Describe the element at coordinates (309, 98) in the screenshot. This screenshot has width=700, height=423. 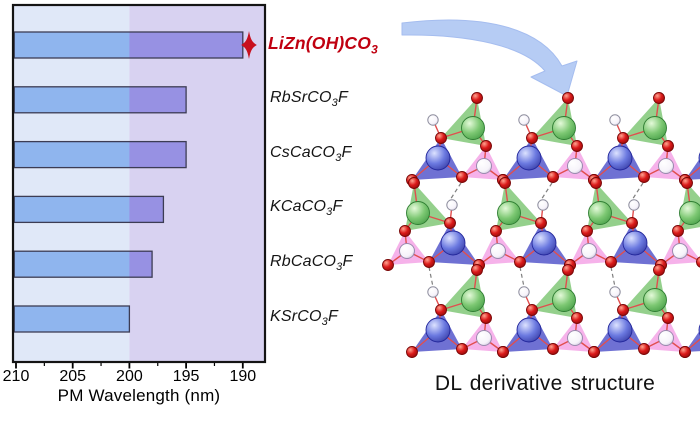
I see `category-label-RbSrCO3F: RbSrCO3F` at that location.